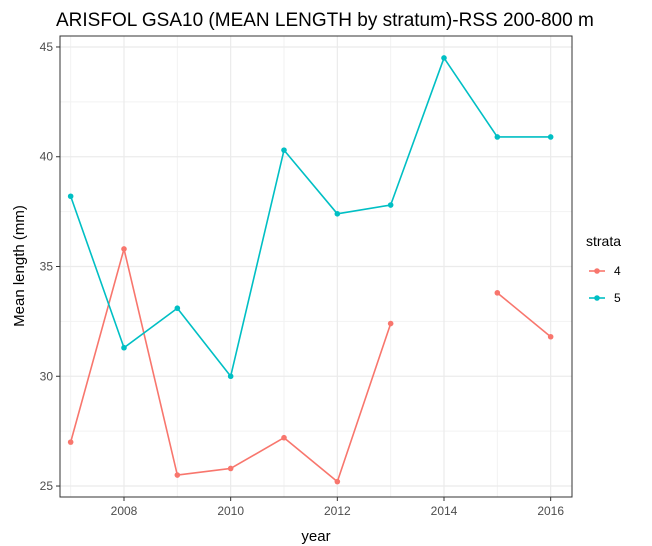  I want to click on x-tick-label: 2016, so click(550, 511).